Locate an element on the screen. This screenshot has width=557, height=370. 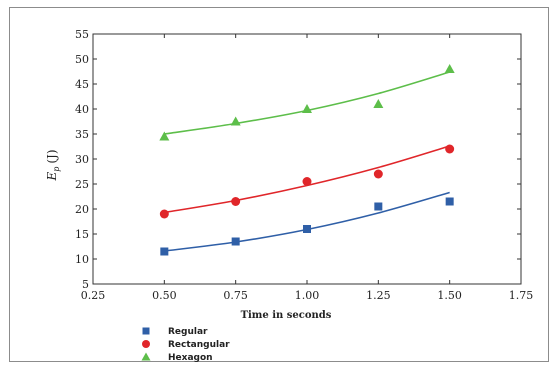
y-axis-label-group: Ep (J) is located at coordinates (53, 165).